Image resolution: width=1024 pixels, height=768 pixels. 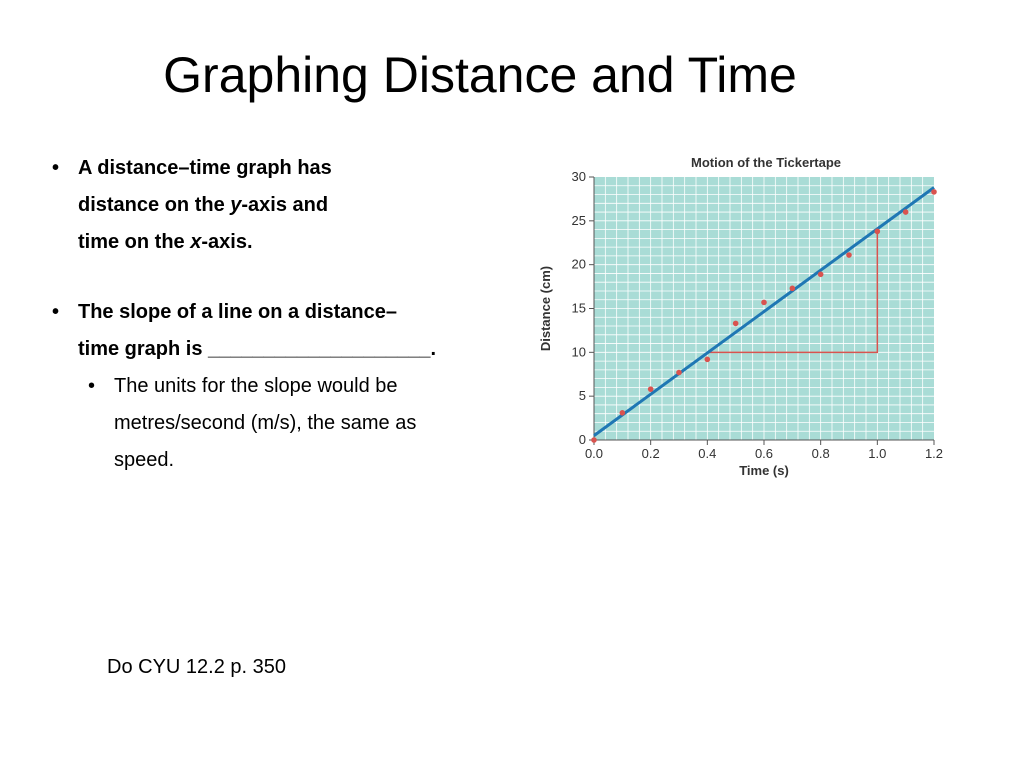 I want to click on x-axis-label: Time (s), so click(x=764, y=470).